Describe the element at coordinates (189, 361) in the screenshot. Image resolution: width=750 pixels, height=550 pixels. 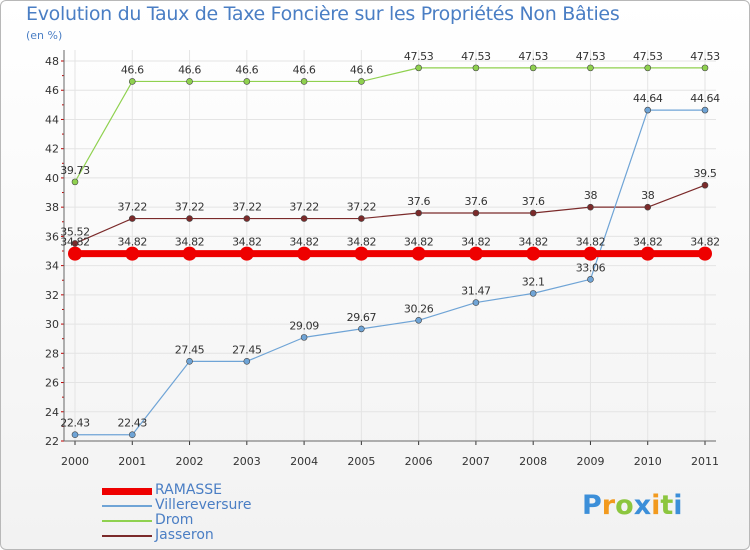
I see `point-villereversure-2002` at that location.